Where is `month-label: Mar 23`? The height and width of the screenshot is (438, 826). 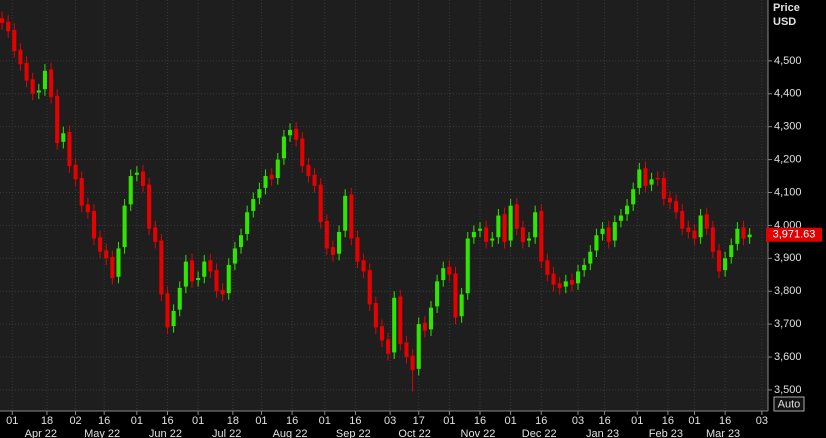
month-label: Mar 23 is located at coordinates (723, 433).